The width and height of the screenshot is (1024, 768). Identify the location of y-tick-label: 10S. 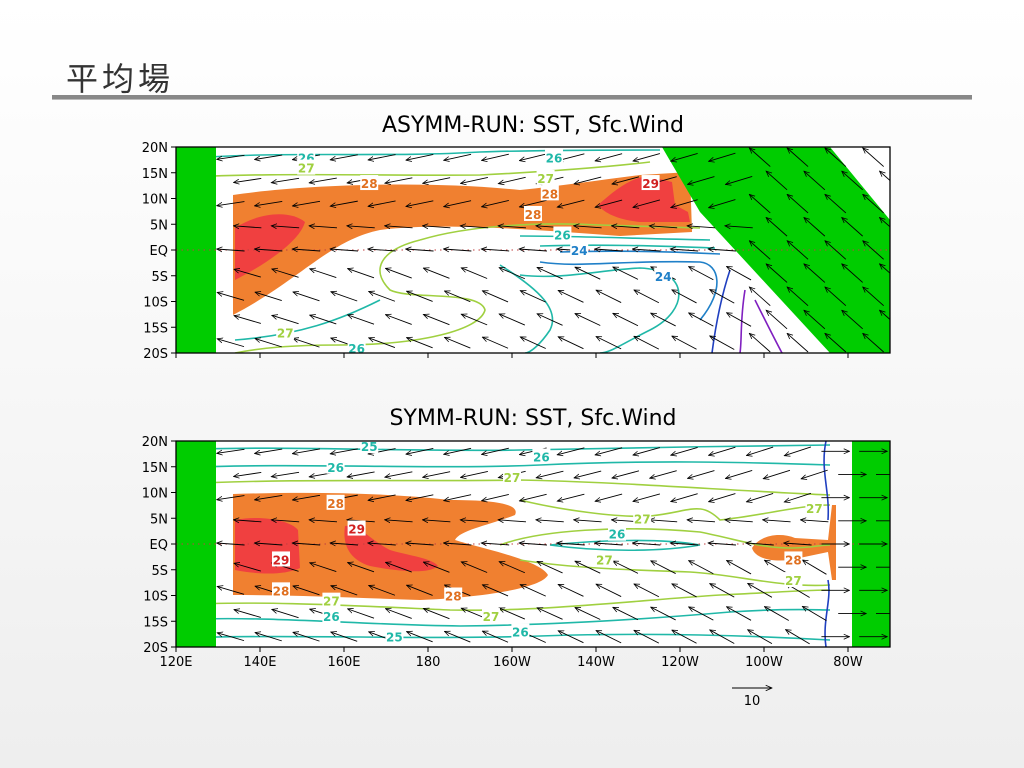
(155, 303).